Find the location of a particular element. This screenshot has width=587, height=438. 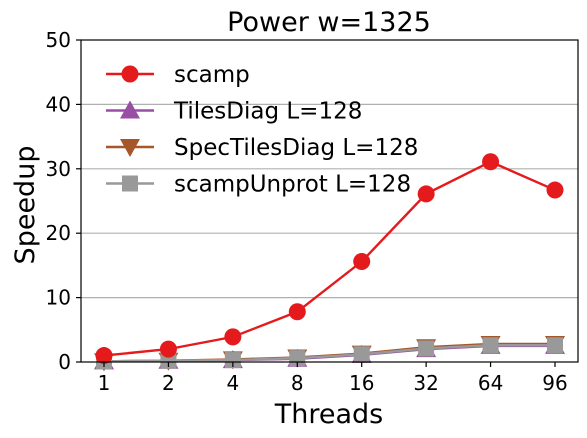

legend-item: SpecTilesDiag L=128 is located at coordinates (262, 148).